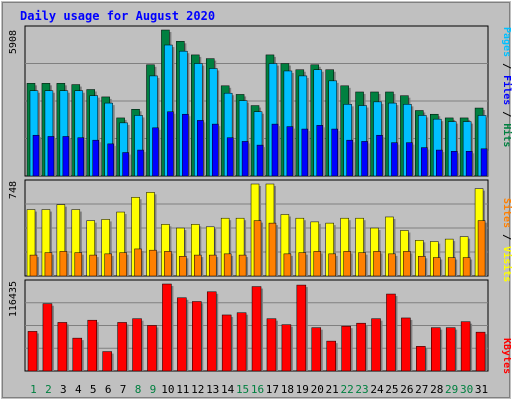 The width and height of the screenshot is (512, 405). I want to click on x-day-label: 20, so click(317, 389).